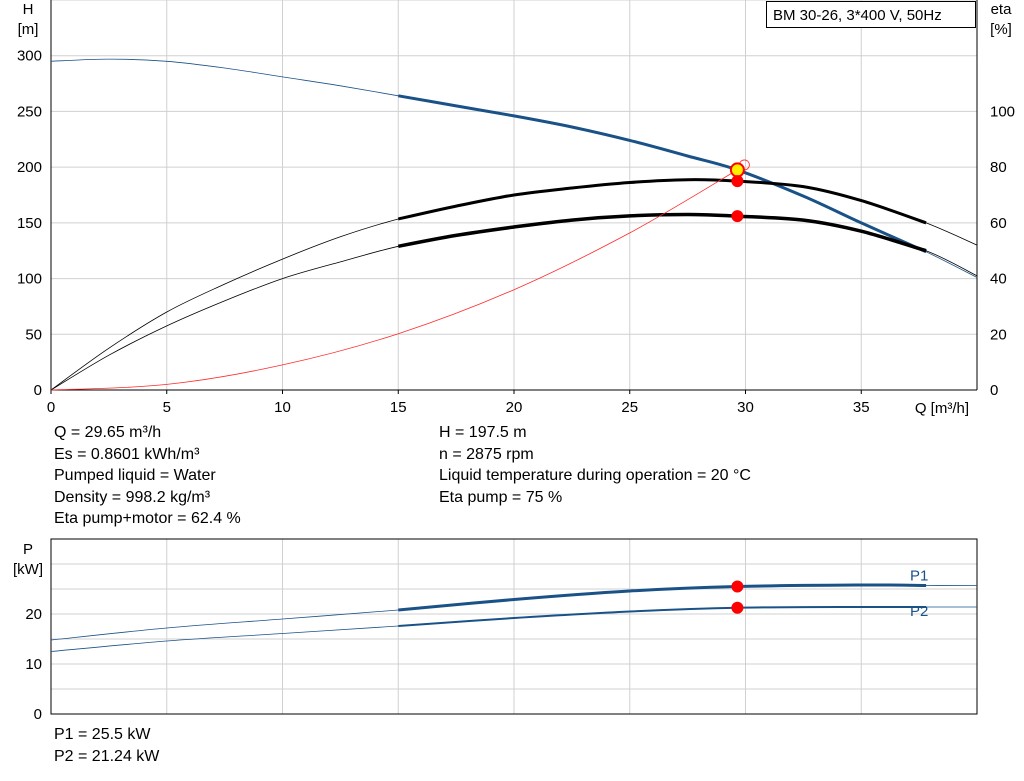 This screenshot has height=781, width=1024. What do you see at coordinates (942, 408) in the screenshot?
I see `top-x-axis-label: Q [m³/h]` at bounding box center [942, 408].